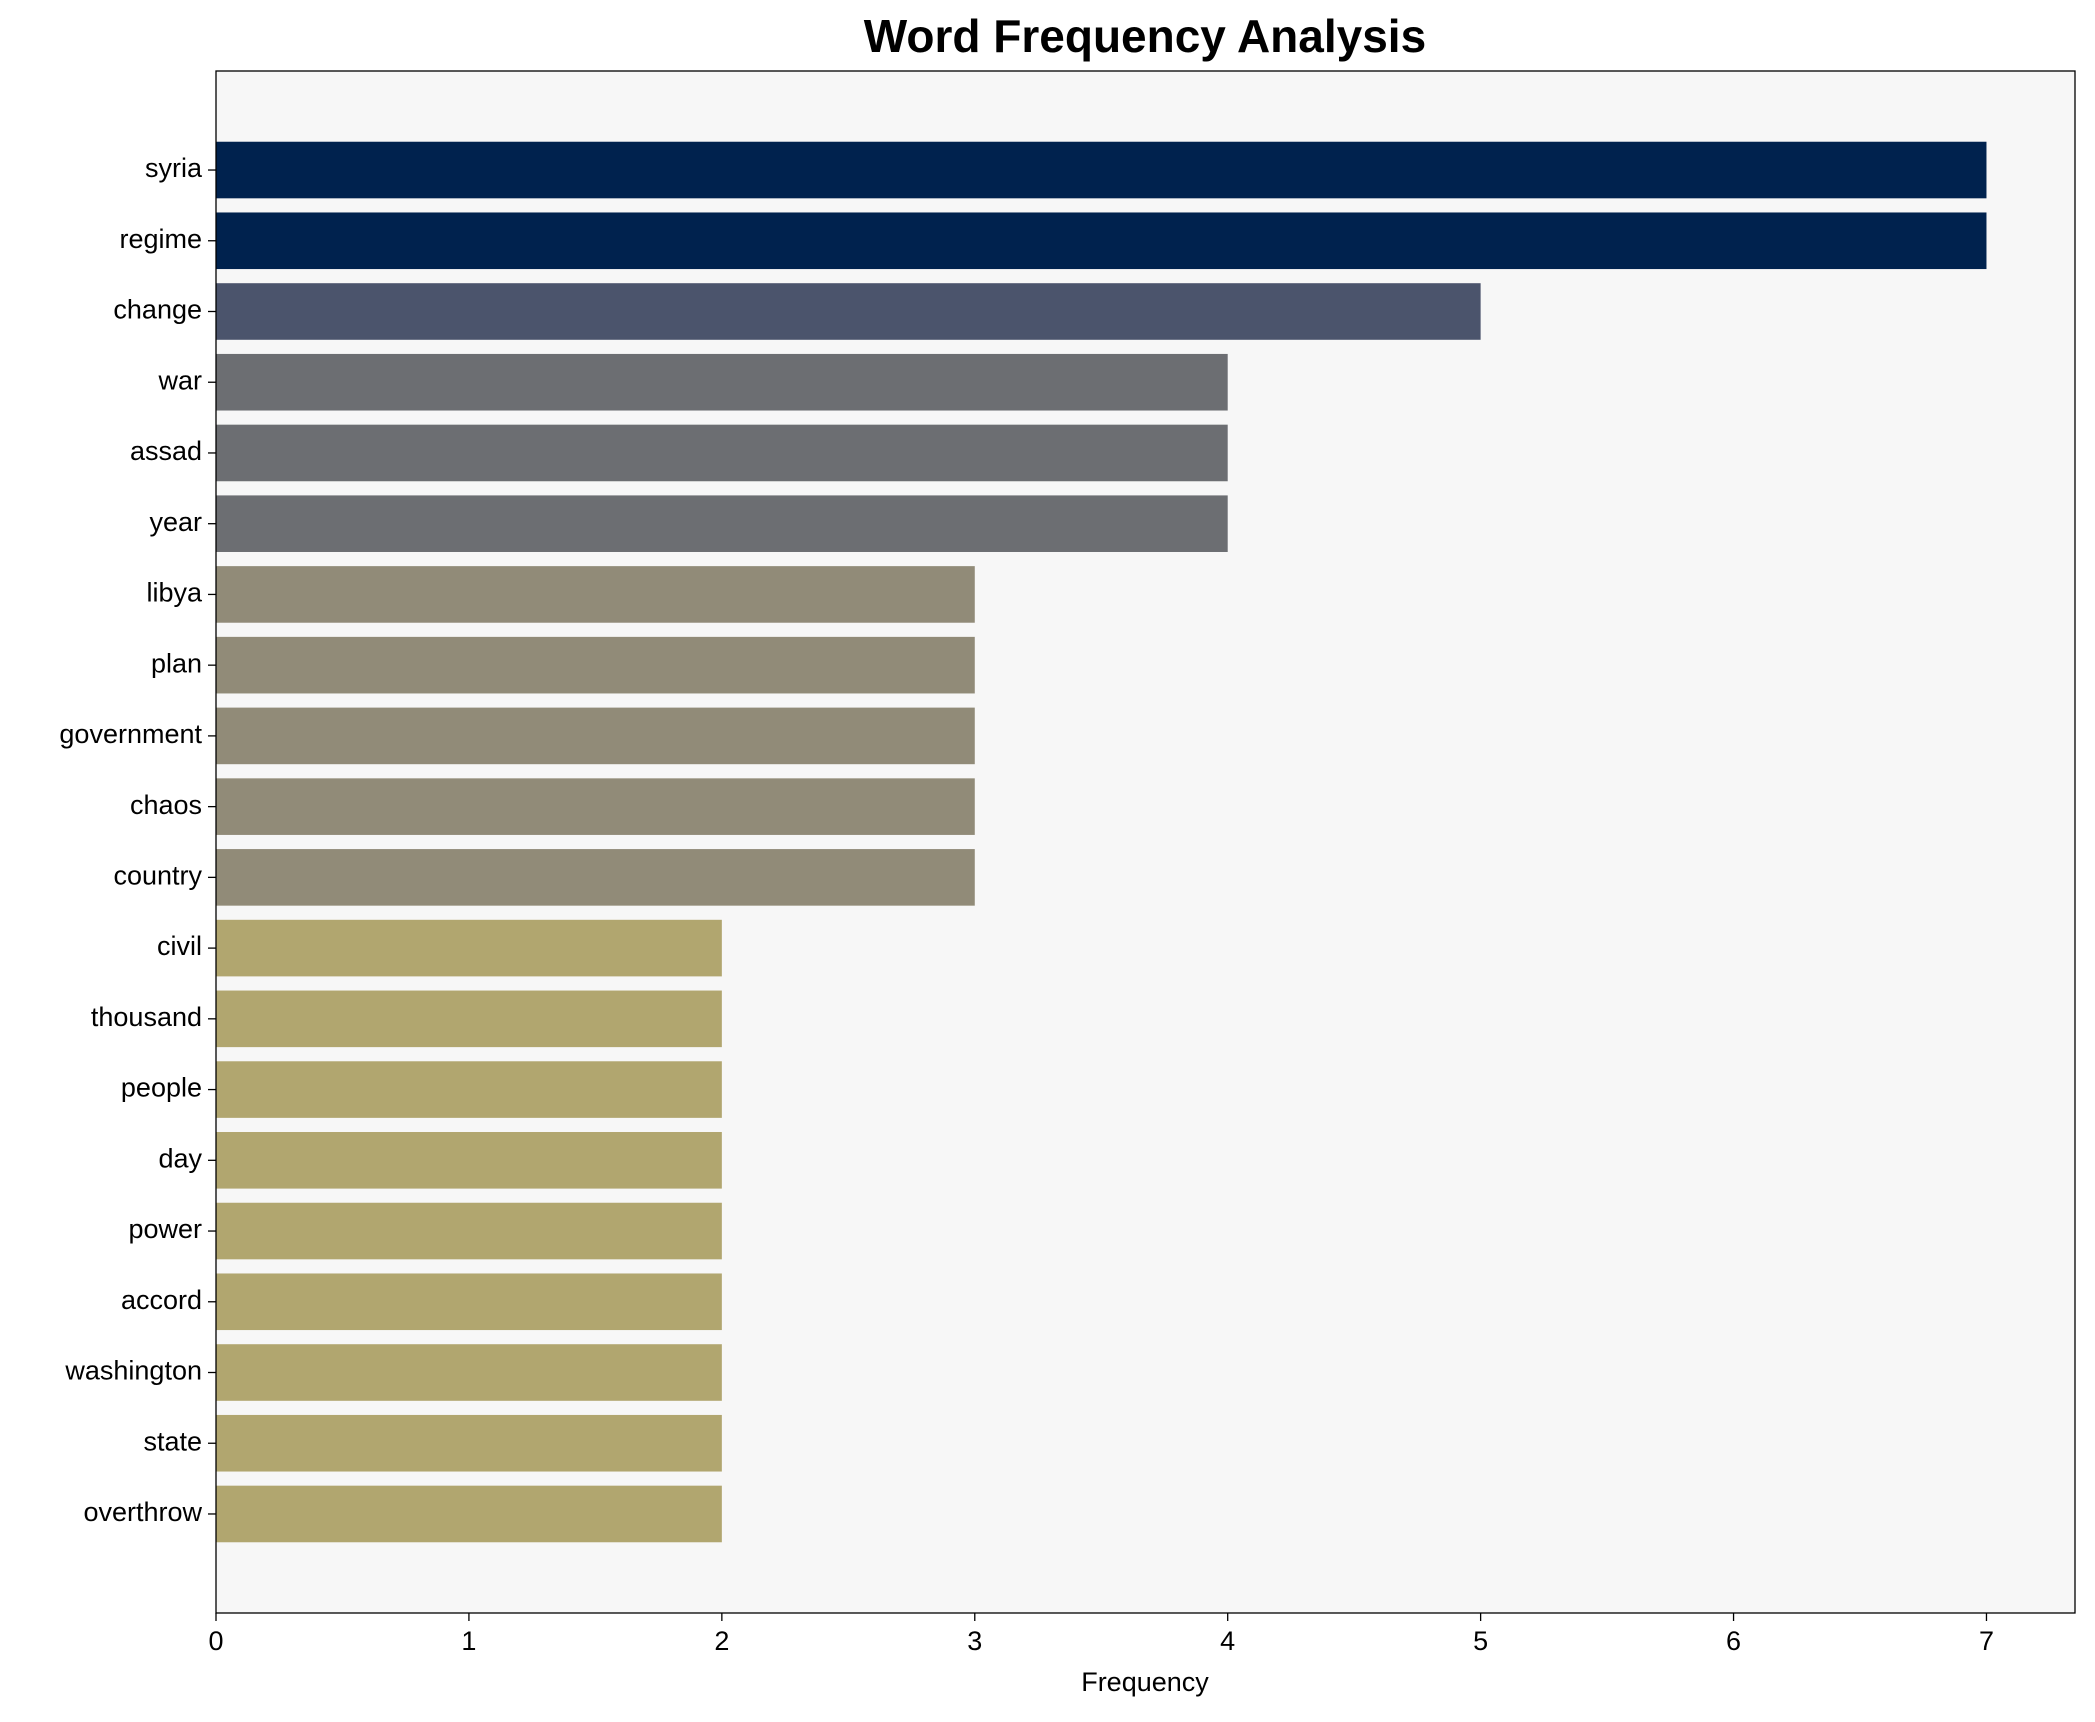  Describe the element at coordinates (175, 522) in the screenshot. I see `y-tick-label: year` at that location.